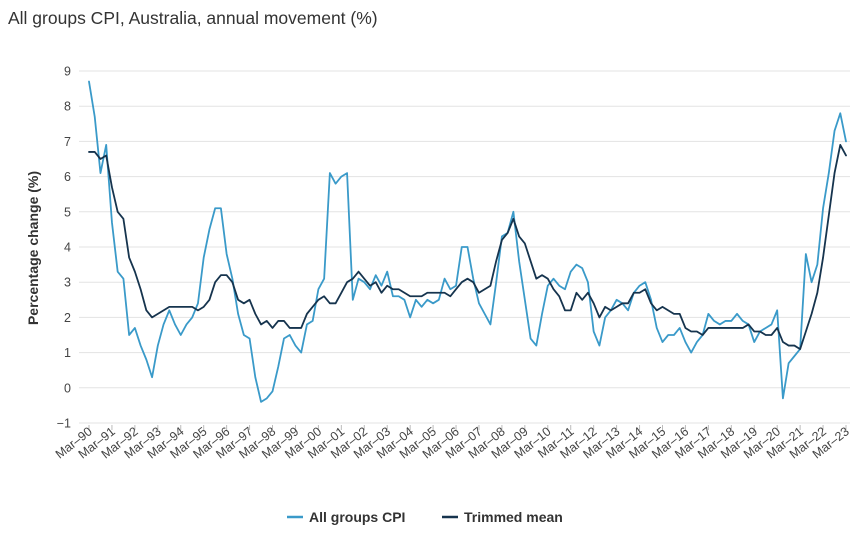 This screenshot has width=863, height=539. I want to click on y-tick-label: 5, so click(67, 212).